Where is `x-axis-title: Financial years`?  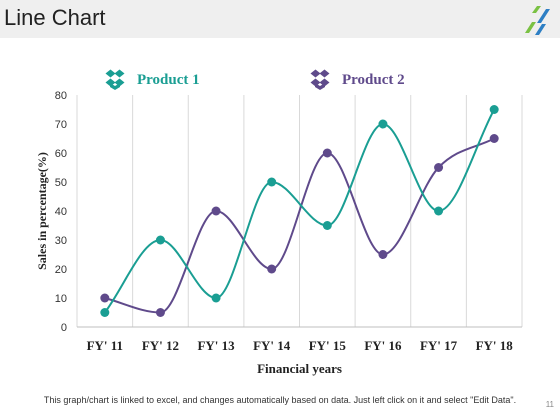
x-axis-title: Financial years is located at coordinates (299, 368).